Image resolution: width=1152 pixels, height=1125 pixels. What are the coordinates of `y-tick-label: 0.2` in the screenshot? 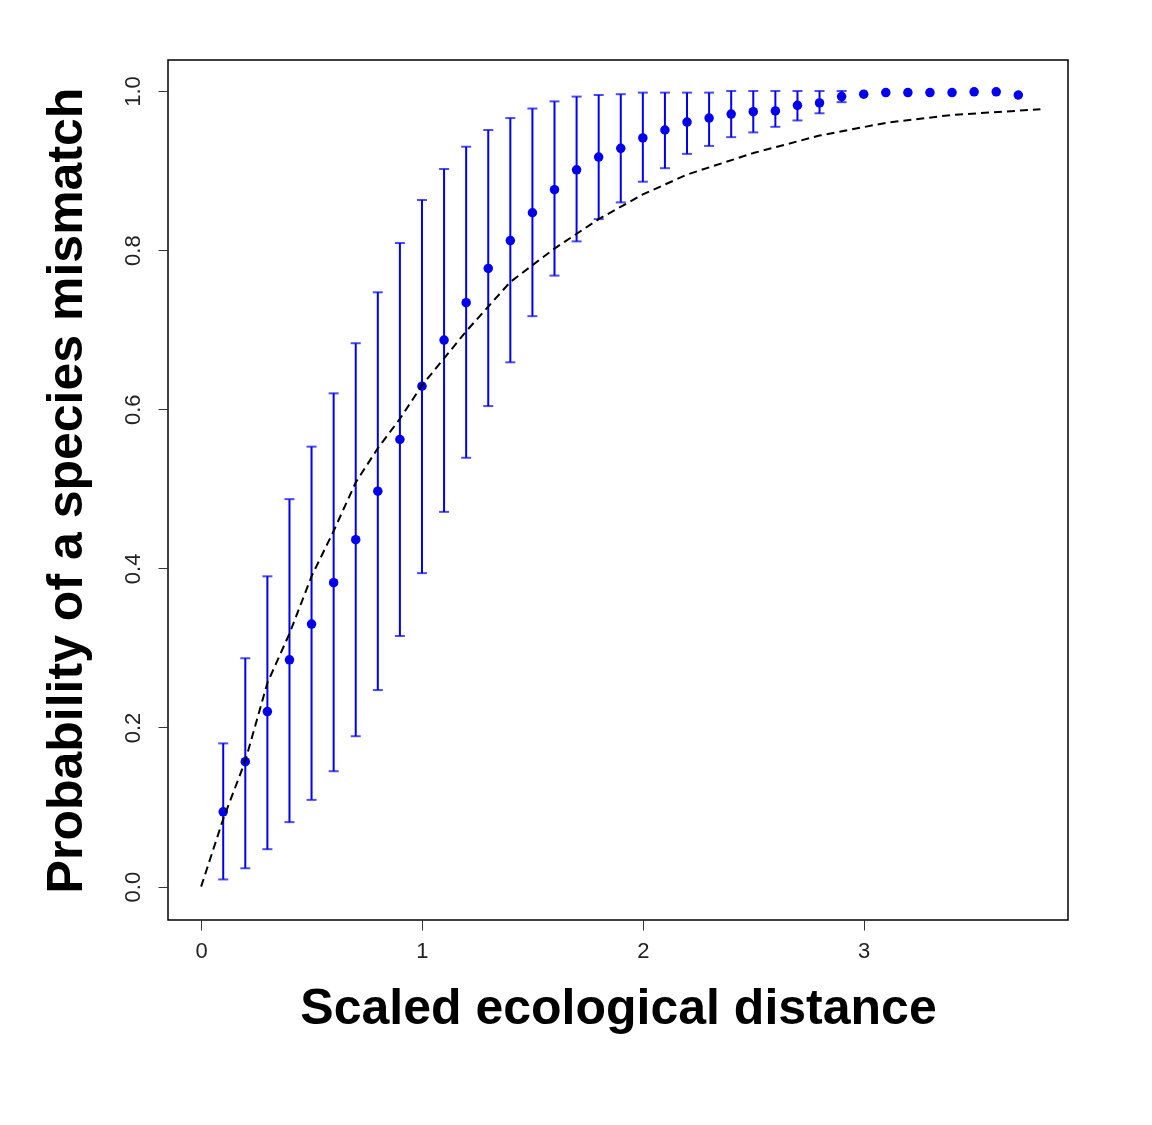 It's located at (132, 728).